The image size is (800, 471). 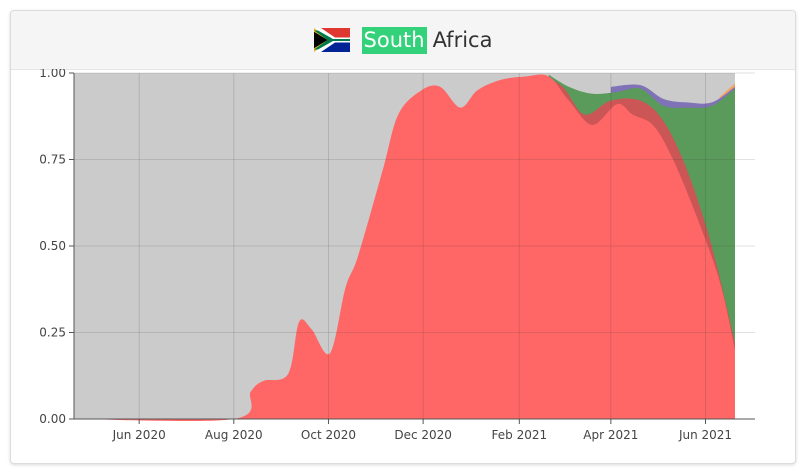 What do you see at coordinates (52, 246) in the screenshot?
I see `y-tick-label: 0.50` at bounding box center [52, 246].